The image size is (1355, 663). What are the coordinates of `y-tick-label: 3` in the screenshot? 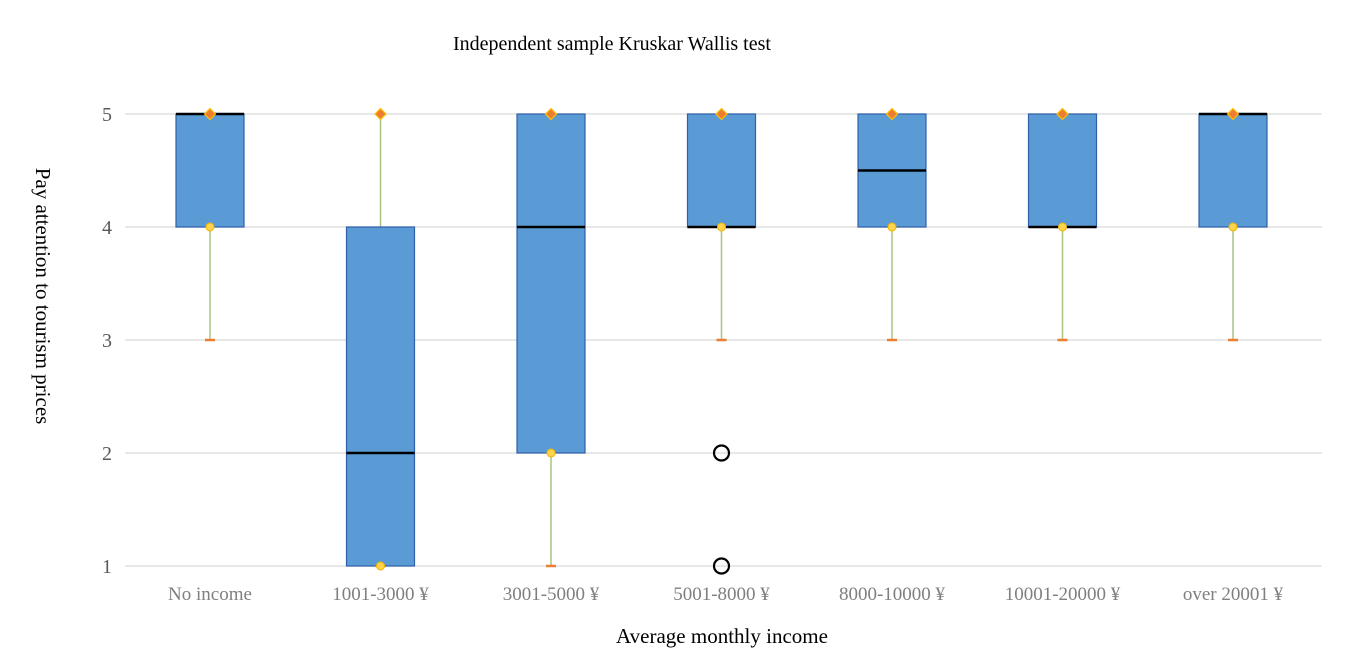 It's located at (107, 341).